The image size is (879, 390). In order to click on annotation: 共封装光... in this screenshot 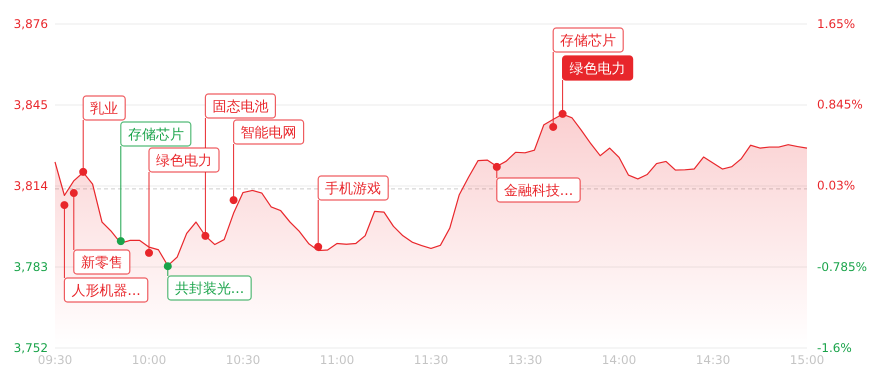, I will do `click(209, 288)`.